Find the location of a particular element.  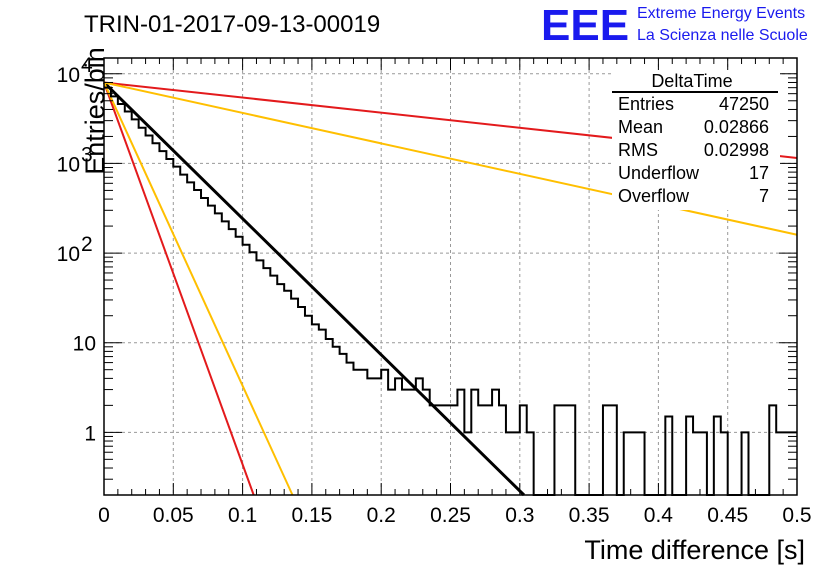

x-tick-label: 0.05 is located at coordinates (173, 515).